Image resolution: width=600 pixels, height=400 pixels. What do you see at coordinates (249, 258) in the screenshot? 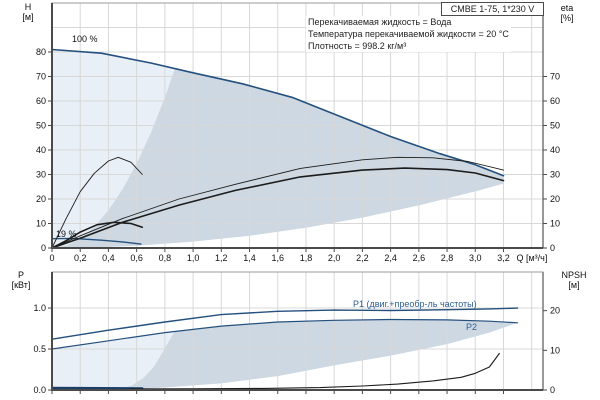
I see `tick-label: 1,4` at bounding box center [249, 258].